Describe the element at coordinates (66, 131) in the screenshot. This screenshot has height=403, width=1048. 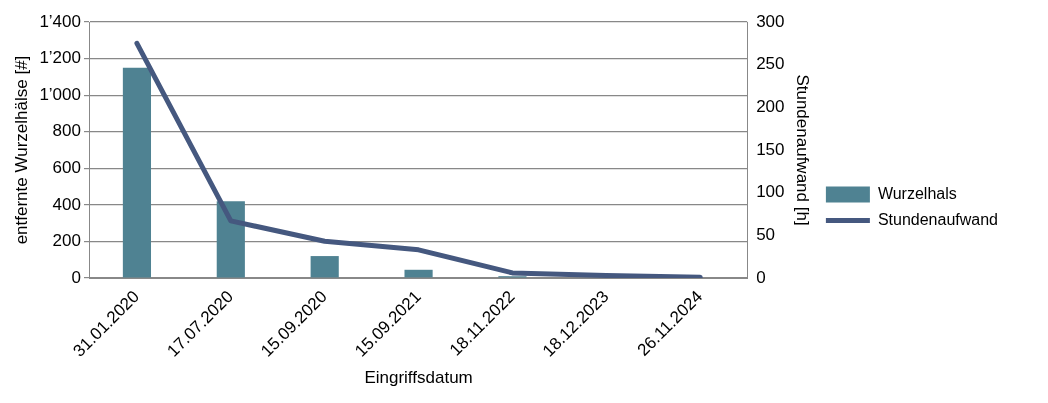
I see `y-tick-label: 800` at that location.